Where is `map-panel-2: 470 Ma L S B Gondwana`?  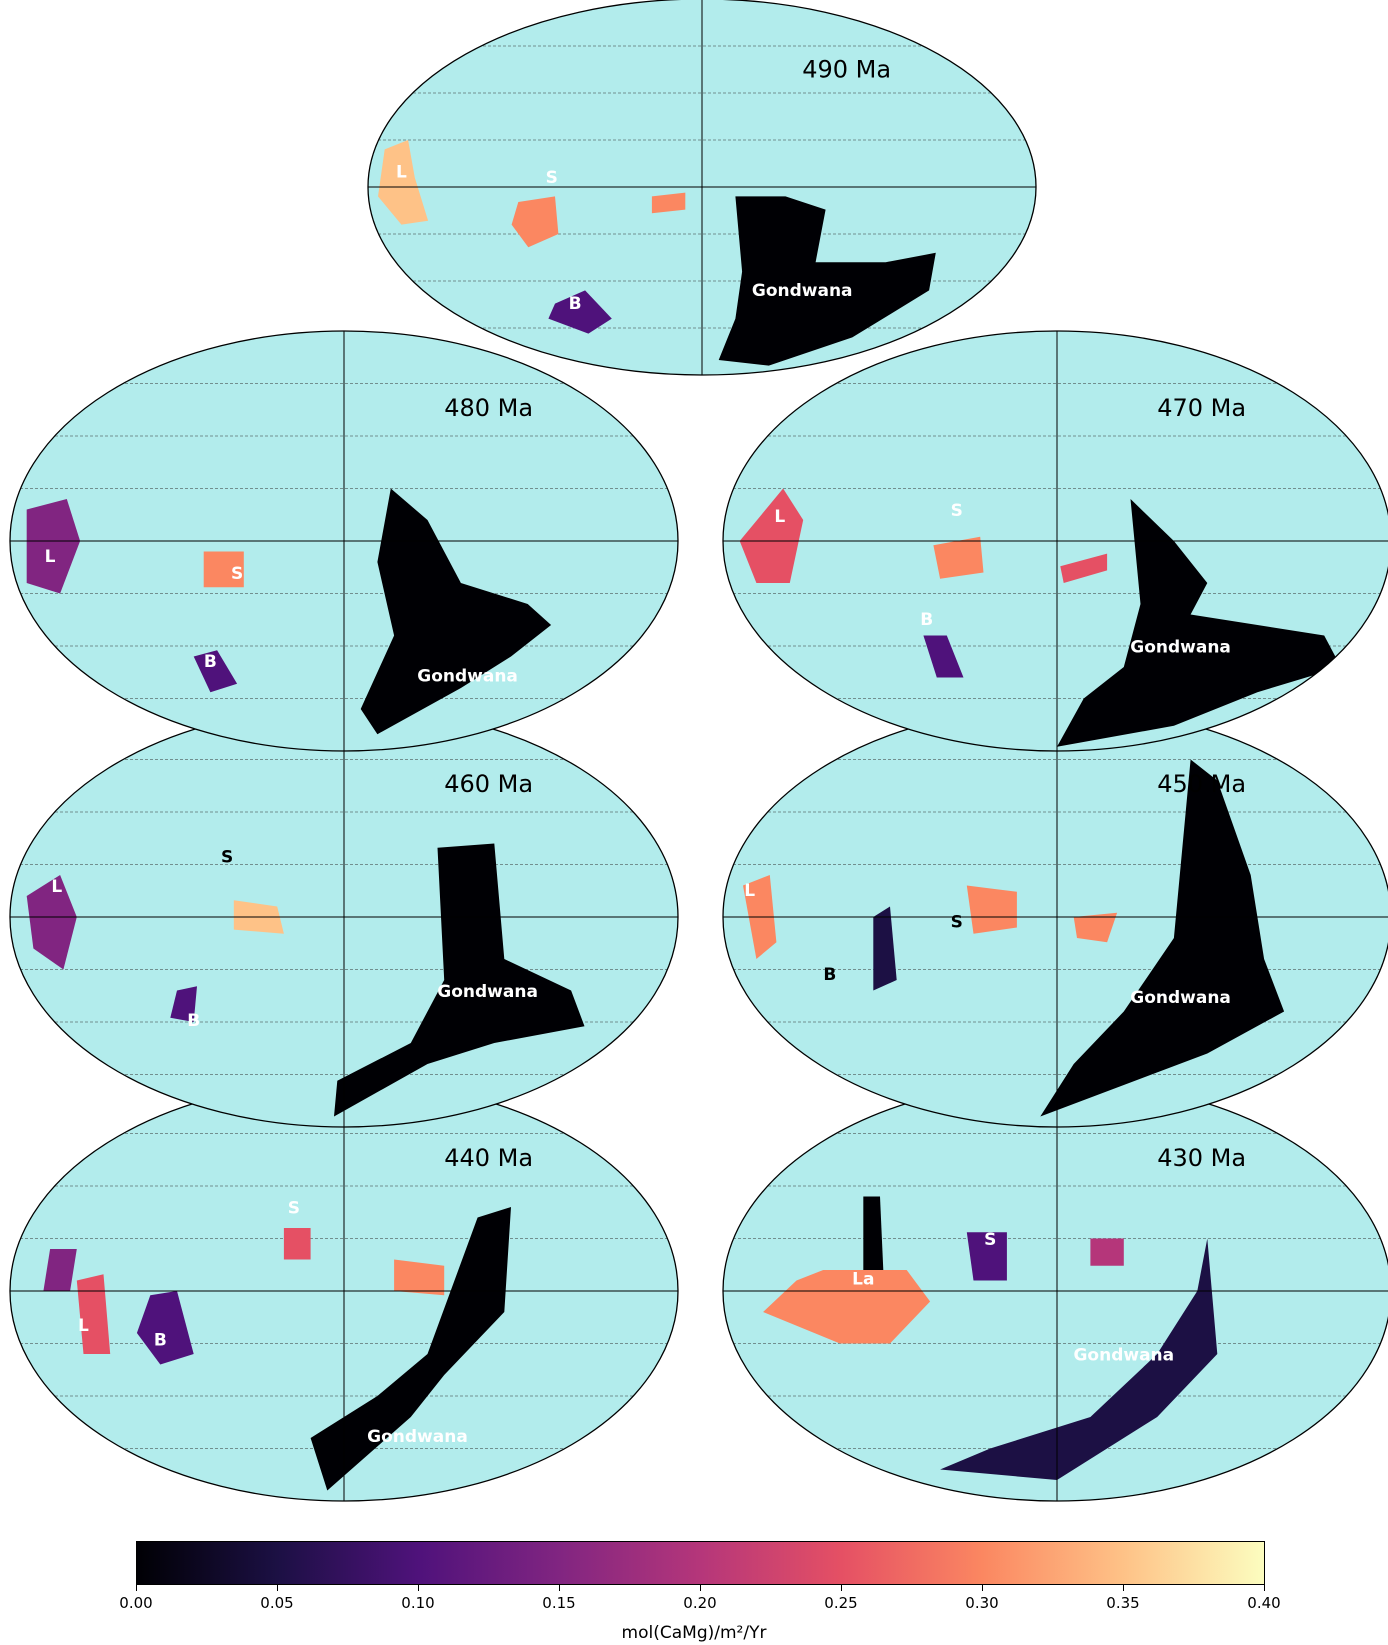
map-panel-2: 470 Ma L S B Gondwana is located at coordinates (1055, 541).